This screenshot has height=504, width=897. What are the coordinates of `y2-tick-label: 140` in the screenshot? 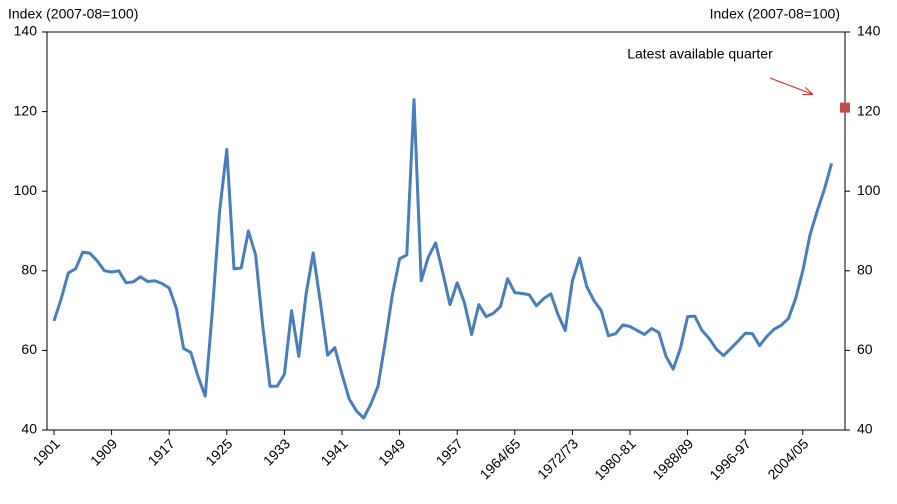 It's located at (869, 31).